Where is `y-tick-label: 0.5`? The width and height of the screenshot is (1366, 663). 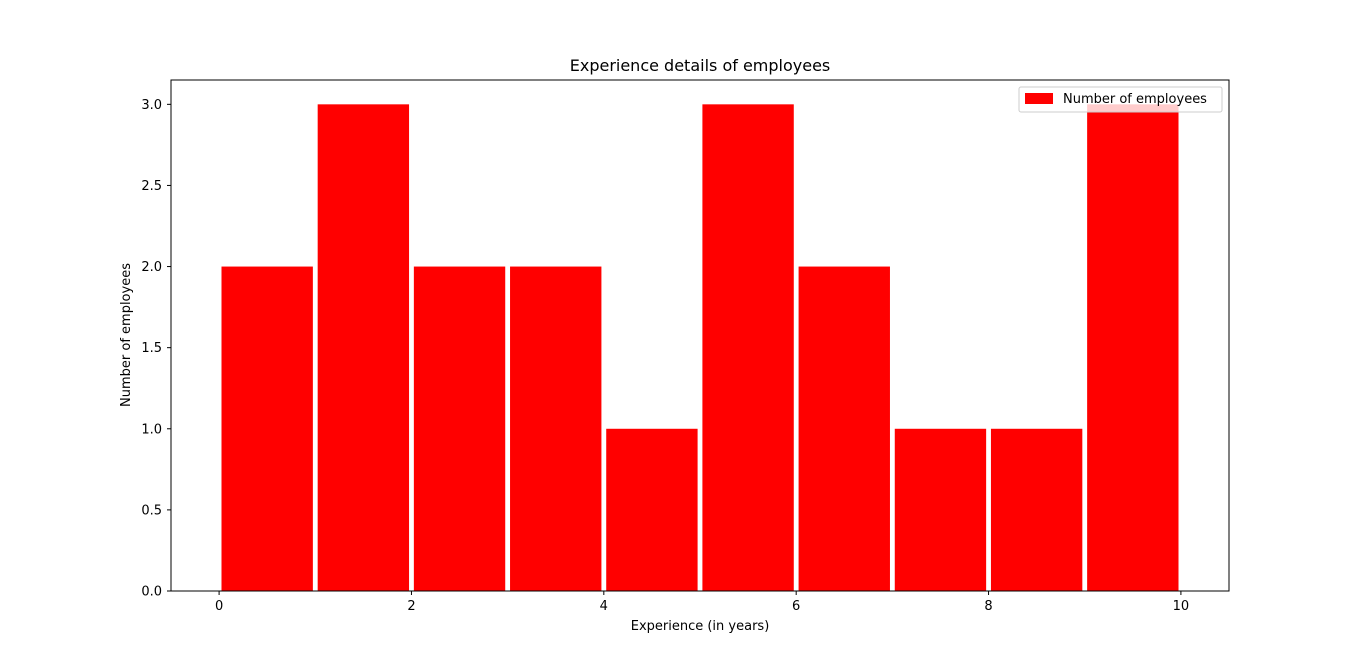
y-tick-label: 0.5 is located at coordinates (151, 510).